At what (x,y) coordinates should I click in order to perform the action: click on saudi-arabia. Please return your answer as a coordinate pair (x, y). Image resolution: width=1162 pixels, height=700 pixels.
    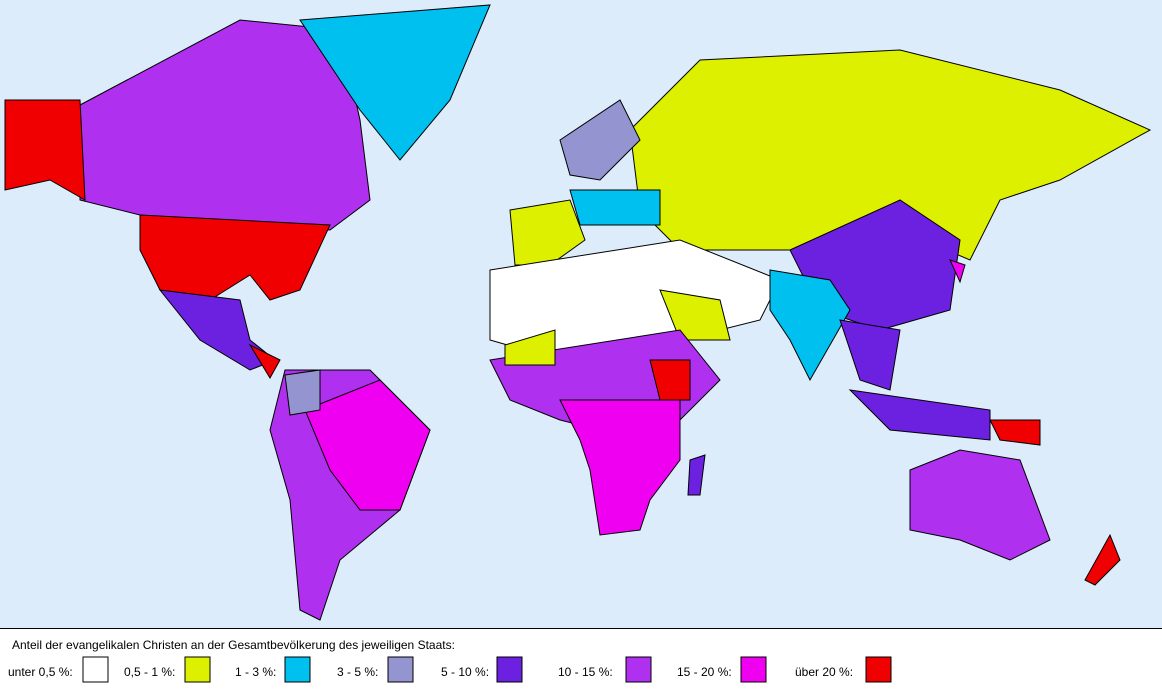
    Looking at the image, I should click on (695, 315).